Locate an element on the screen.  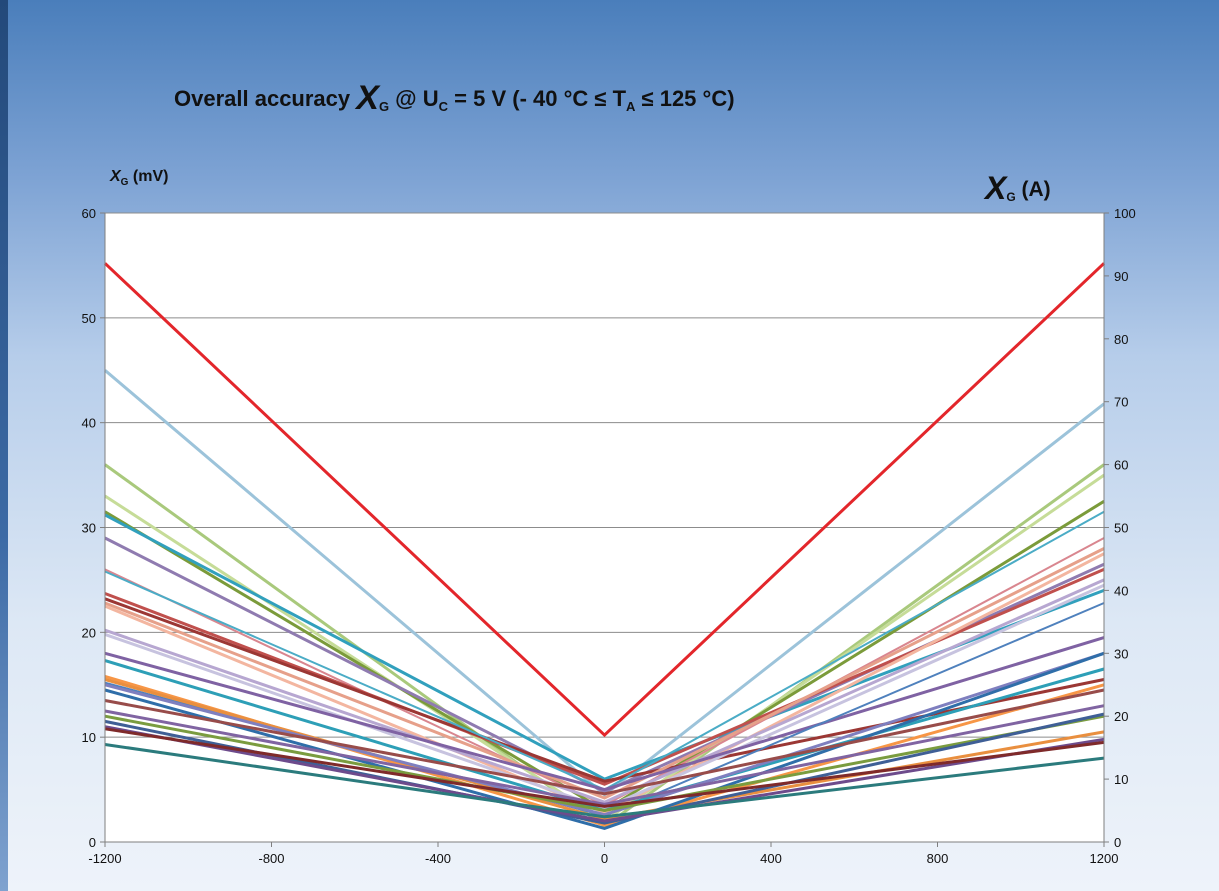
y-axis-right-label: XG (A) is located at coordinates (1018, 188).